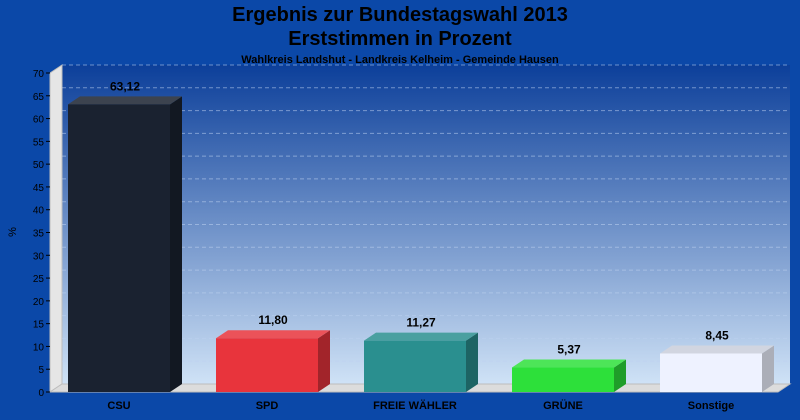 The height and width of the screenshot is (420, 800). What do you see at coordinates (41, 370) in the screenshot?
I see `y-tick-label: 5` at bounding box center [41, 370].